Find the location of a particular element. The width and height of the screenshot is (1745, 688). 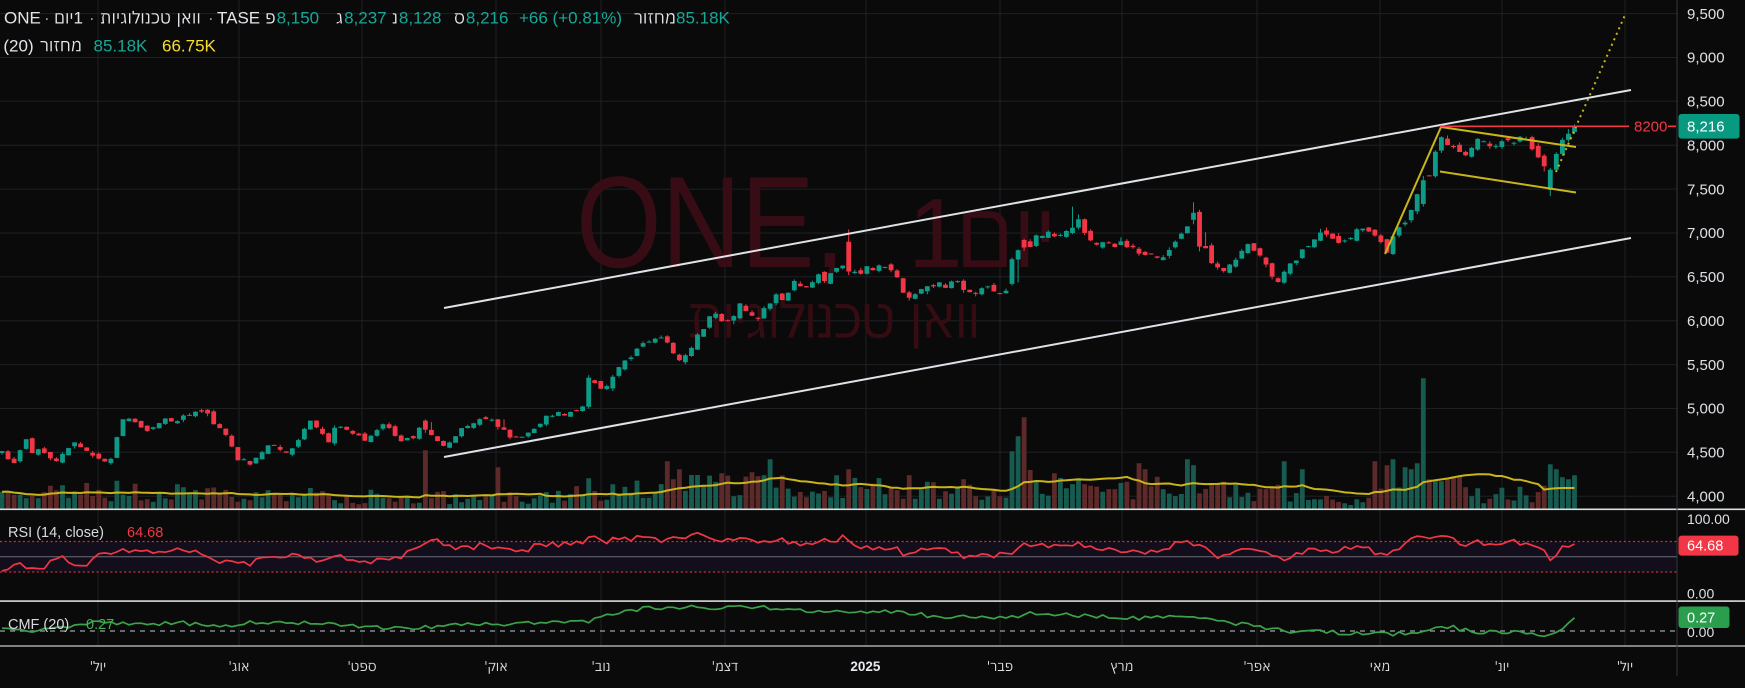

svg-text: 9,000 is located at coordinates (1706, 58).